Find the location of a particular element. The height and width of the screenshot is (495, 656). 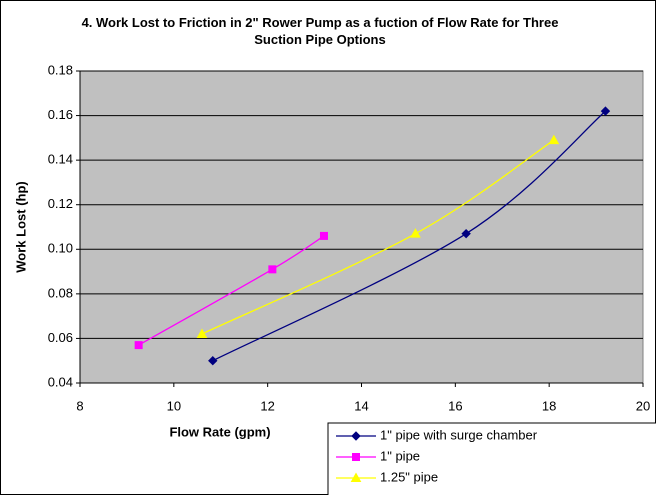

y-tick-label: 0.14 is located at coordinates (60, 159).